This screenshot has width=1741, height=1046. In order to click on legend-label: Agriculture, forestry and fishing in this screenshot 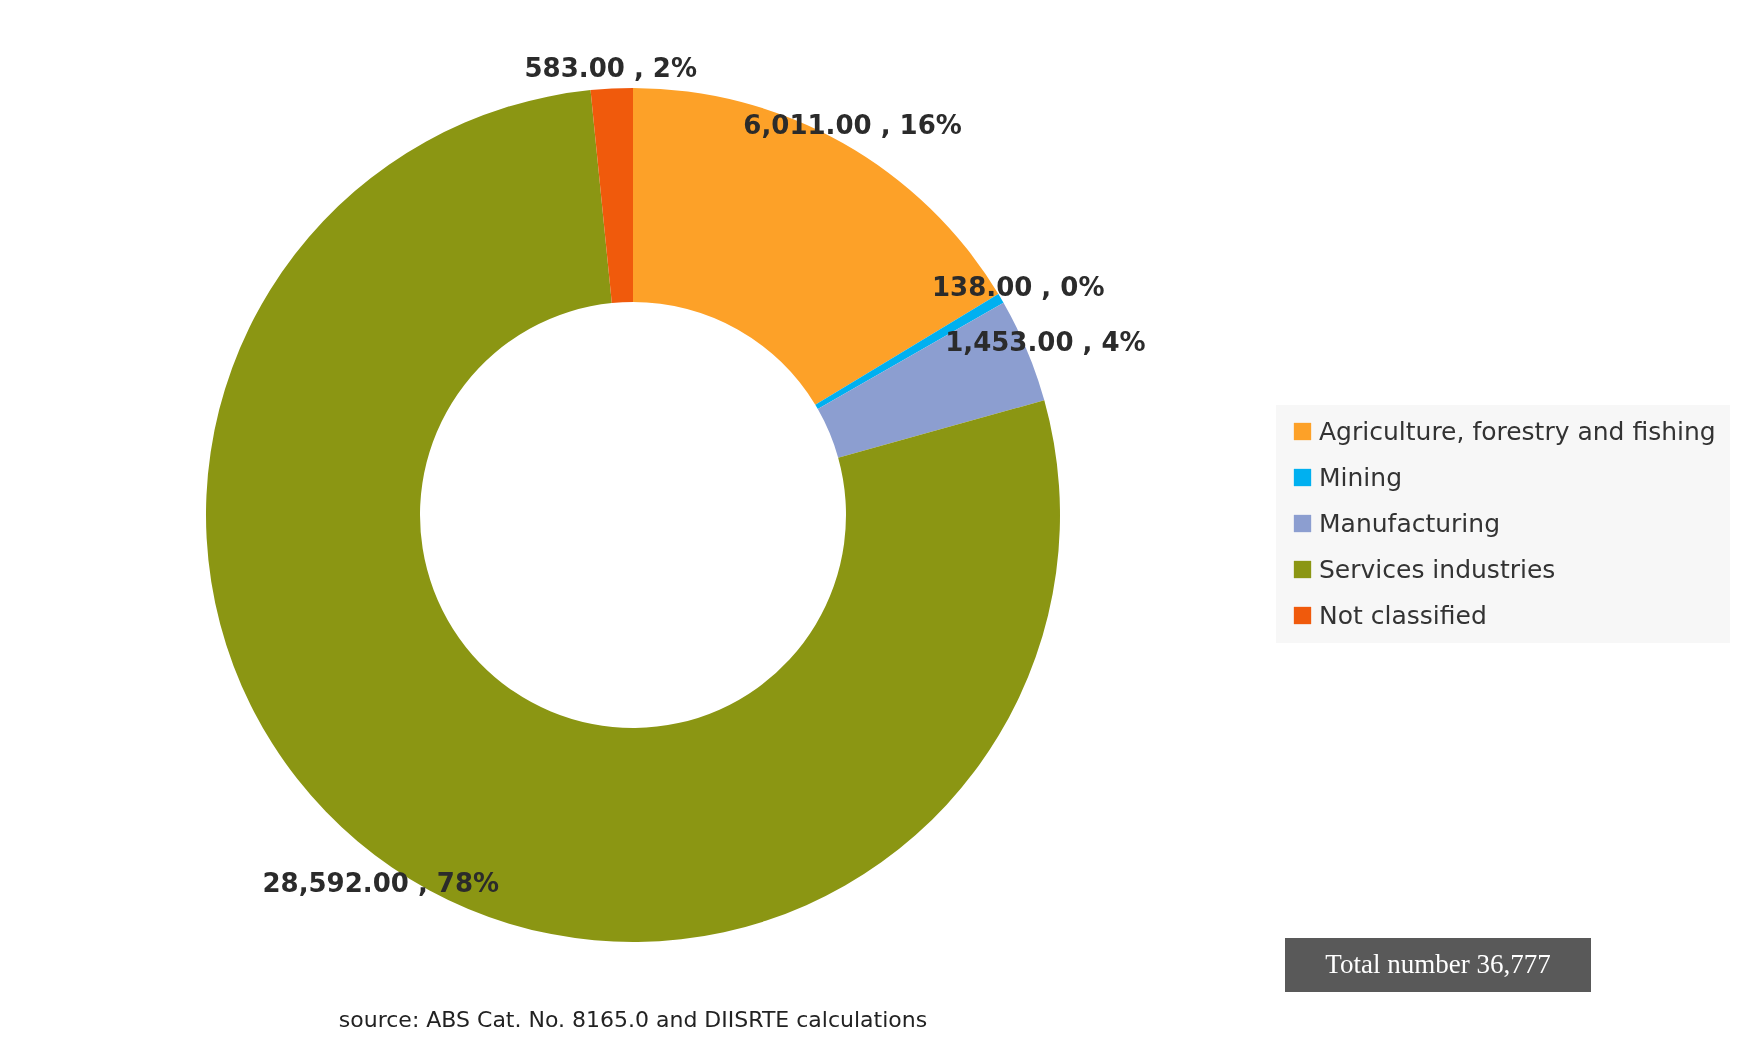, I will do `click(1517, 431)`.